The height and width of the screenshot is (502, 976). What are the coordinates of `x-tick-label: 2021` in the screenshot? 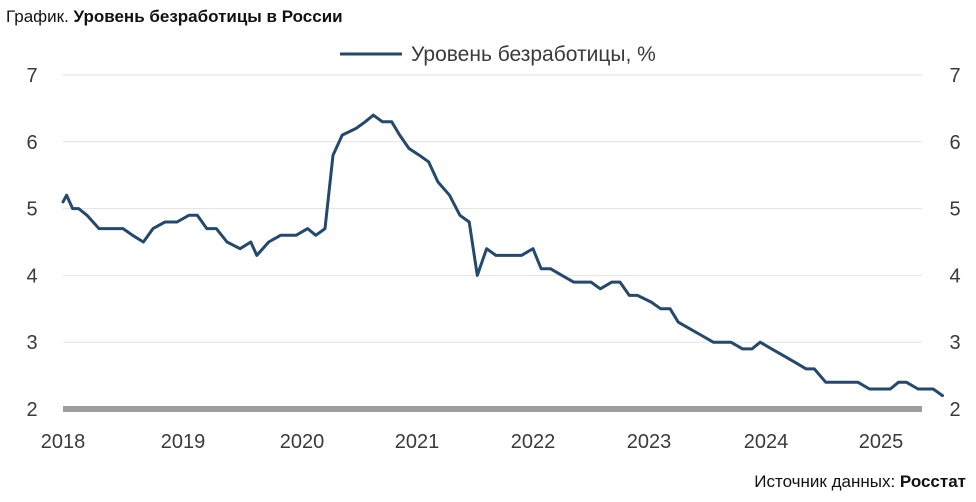 It's located at (417, 442).